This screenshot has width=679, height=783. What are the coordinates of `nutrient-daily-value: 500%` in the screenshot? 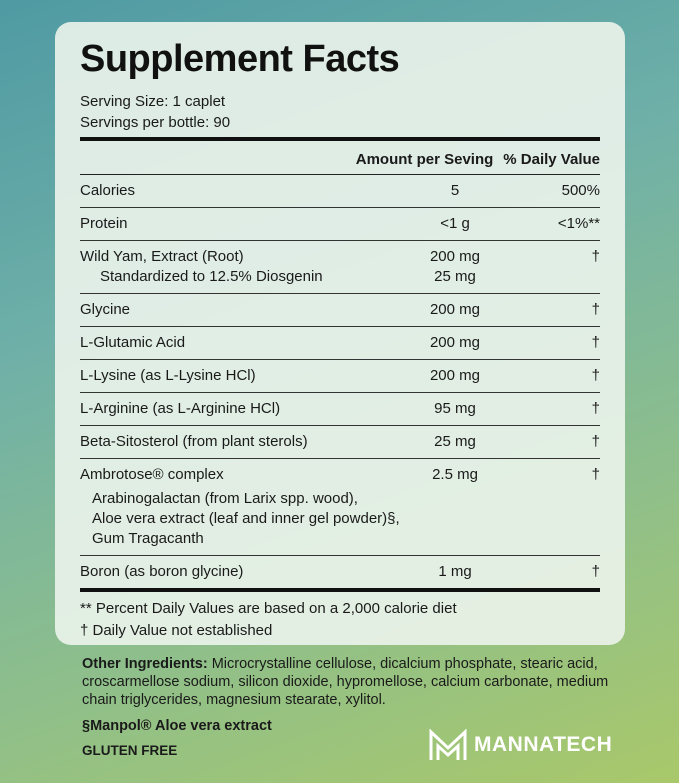 It's located at (580, 190).